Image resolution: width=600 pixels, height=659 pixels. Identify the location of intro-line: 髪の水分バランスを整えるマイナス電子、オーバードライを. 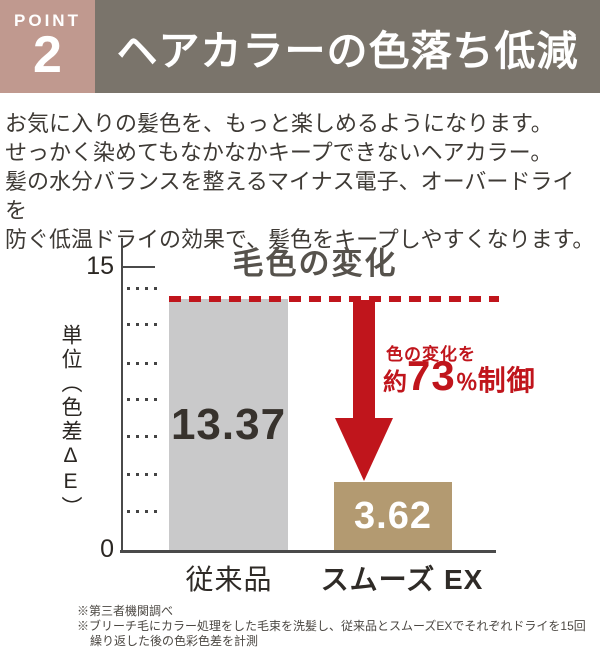
(290, 196).